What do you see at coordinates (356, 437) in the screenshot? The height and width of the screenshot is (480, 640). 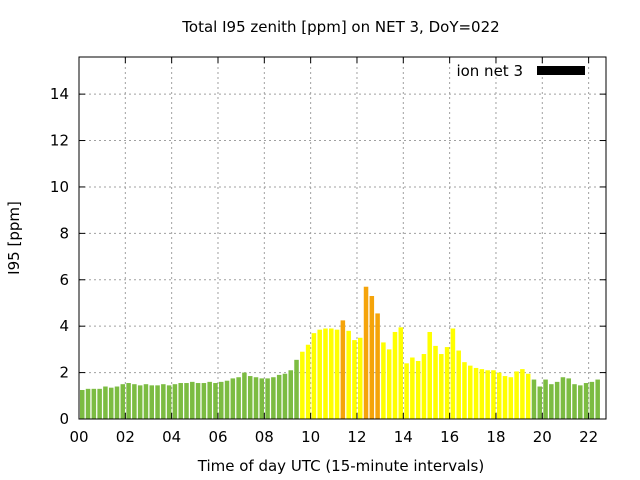 I see `x-tick-label: 12` at bounding box center [356, 437].